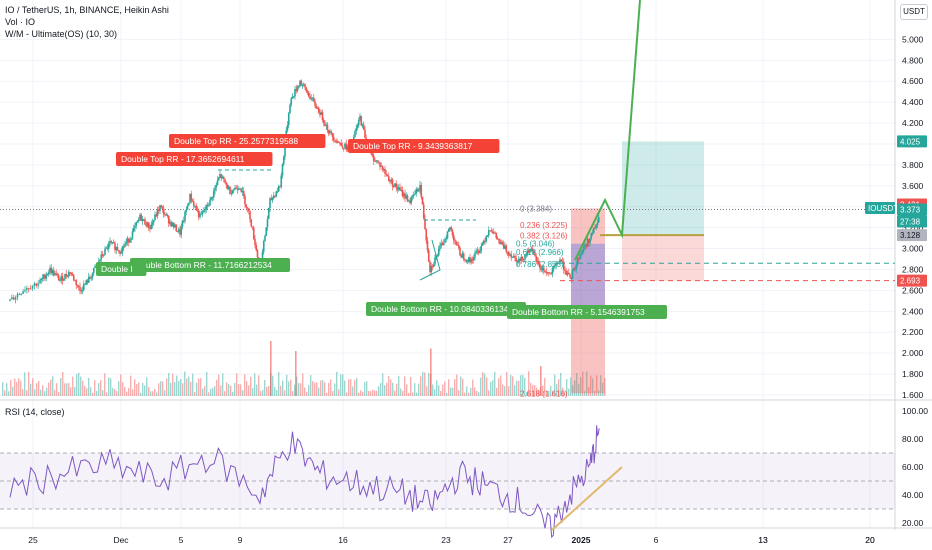 The image size is (932, 550). Describe the element at coordinates (913, 123) in the screenshot. I see `y-tick-label: 4.200` at that location.